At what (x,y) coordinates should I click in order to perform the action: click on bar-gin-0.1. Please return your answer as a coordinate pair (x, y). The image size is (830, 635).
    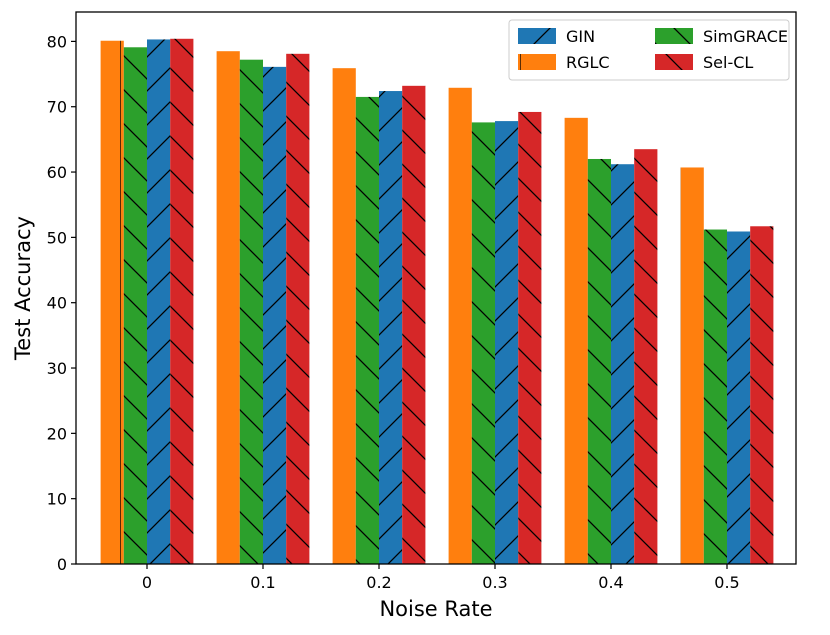
    Looking at the image, I should click on (275, 315).